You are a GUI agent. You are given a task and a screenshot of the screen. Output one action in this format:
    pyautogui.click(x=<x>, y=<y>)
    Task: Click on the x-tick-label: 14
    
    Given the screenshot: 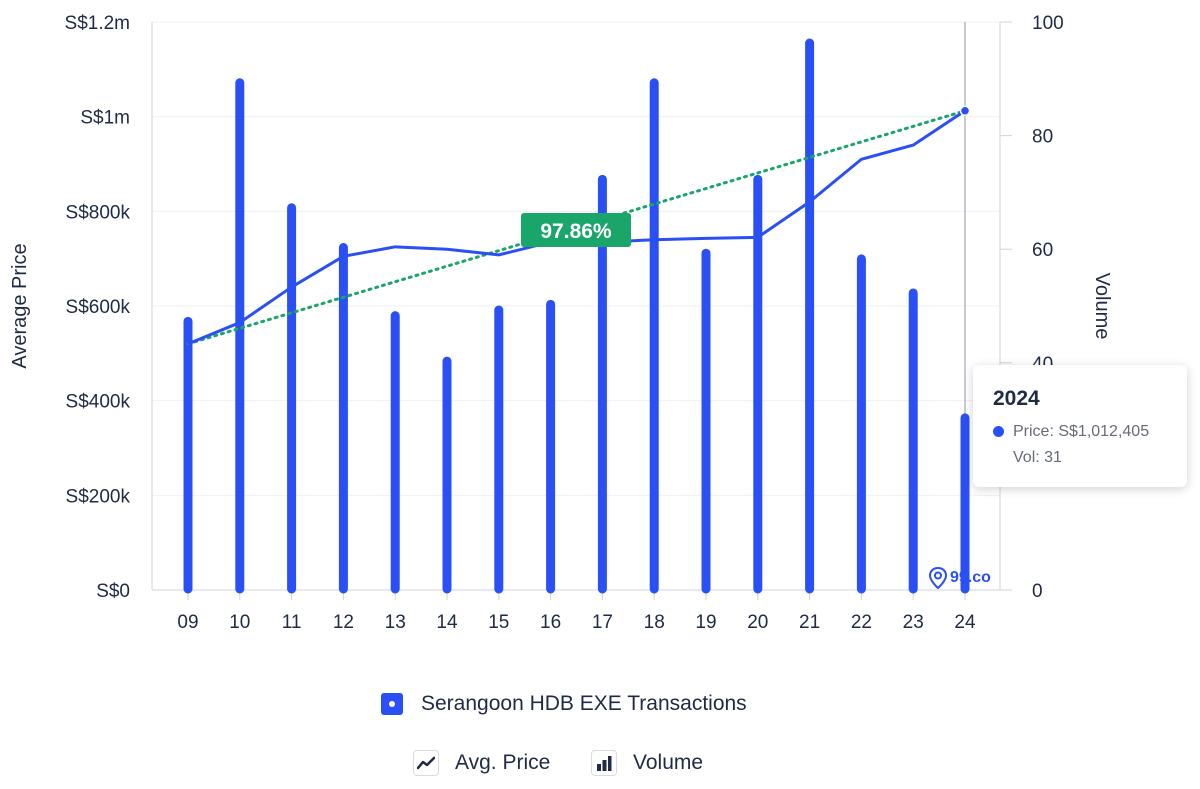 What is the action you would take?
    pyautogui.click(x=447, y=622)
    